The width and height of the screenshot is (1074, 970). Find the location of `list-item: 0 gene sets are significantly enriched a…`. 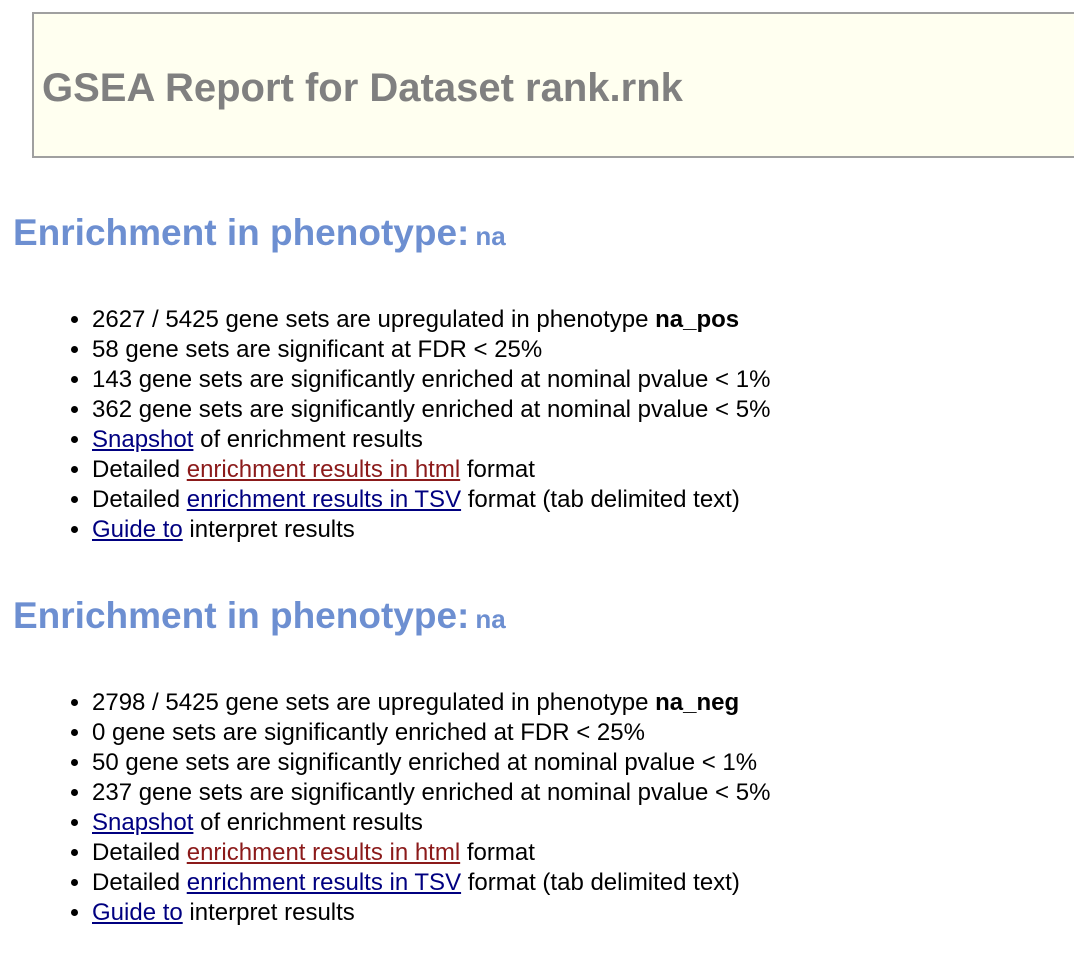

list-item: 0 gene sets are significantly enriched a… is located at coordinates (431, 733).